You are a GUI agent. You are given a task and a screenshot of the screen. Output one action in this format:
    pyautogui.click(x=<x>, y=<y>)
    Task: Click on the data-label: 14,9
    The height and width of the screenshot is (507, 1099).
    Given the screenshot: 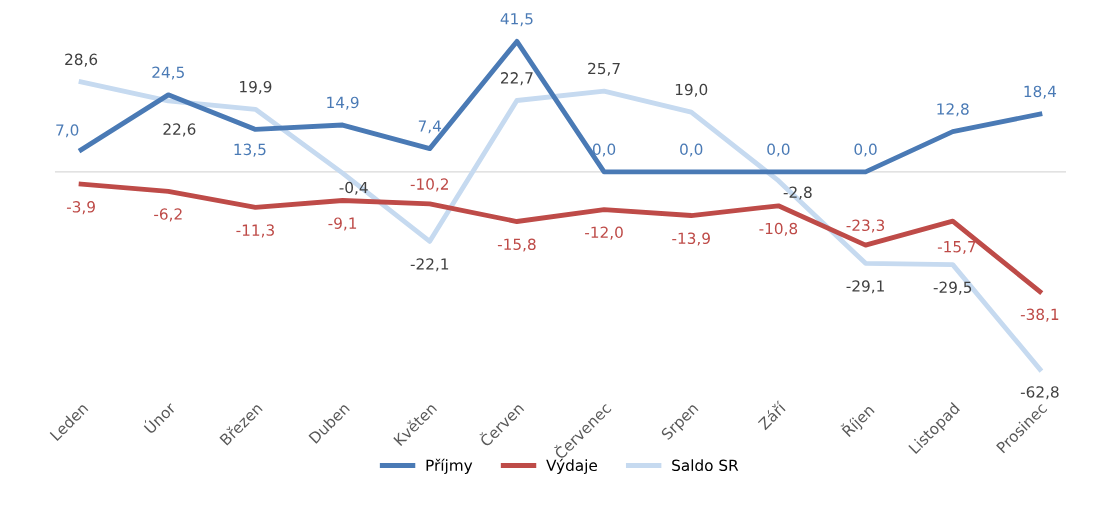 What is the action you would take?
    pyautogui.click(x=343, y=103)
    